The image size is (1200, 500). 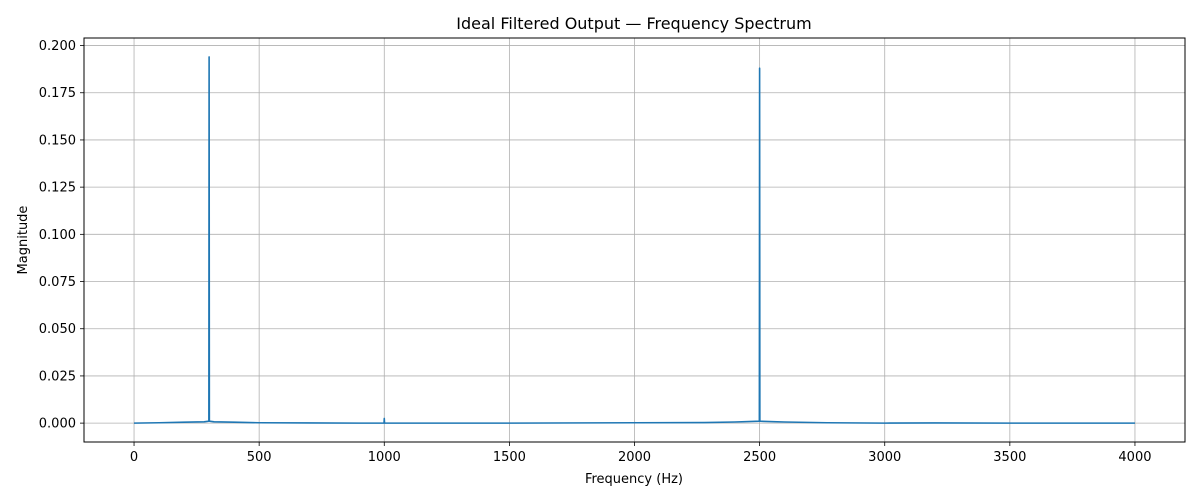 What do you see at coordinates (884, 457) in the screenshot?
I see `x-tick-label: 3000` at bounding box center [884, 457].